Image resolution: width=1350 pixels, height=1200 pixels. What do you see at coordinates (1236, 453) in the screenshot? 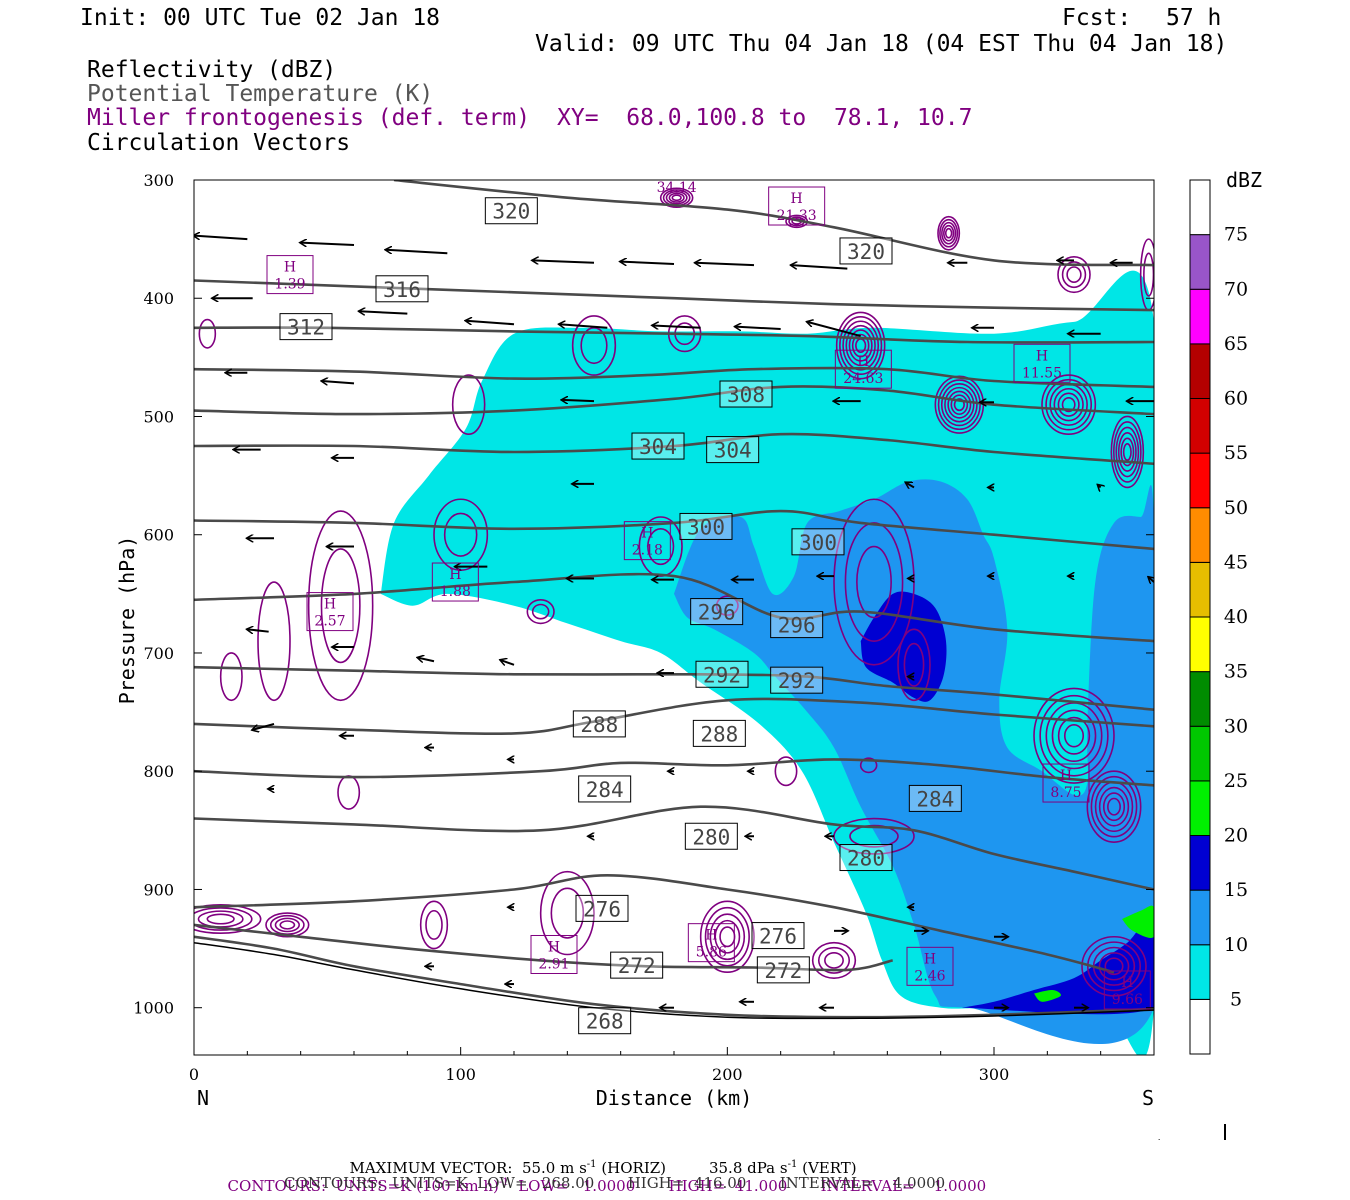
I see `colorbar-label: 55` at bounding box center [1236, 453].